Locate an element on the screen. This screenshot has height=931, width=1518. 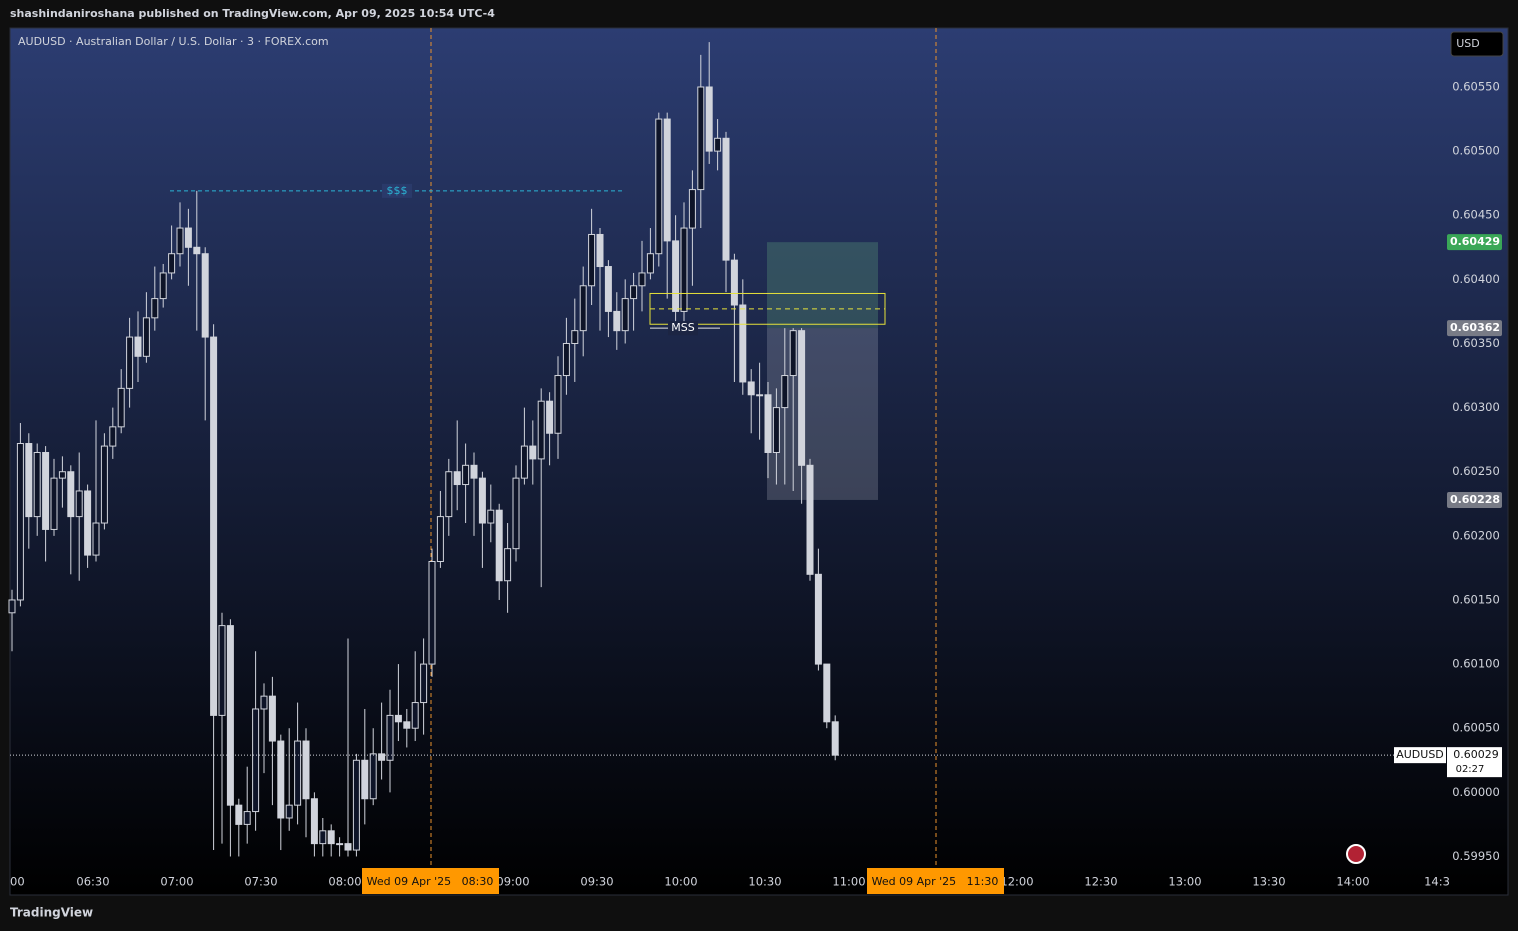
y-tick-label: 0.60300 is located at coordinates (1476, 407).